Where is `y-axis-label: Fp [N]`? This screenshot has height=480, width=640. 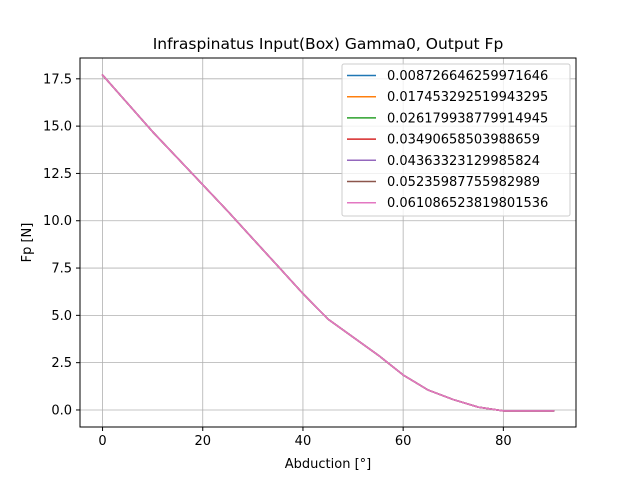
y-axis-label: Fp [N] is located at coordinates (27, 243).